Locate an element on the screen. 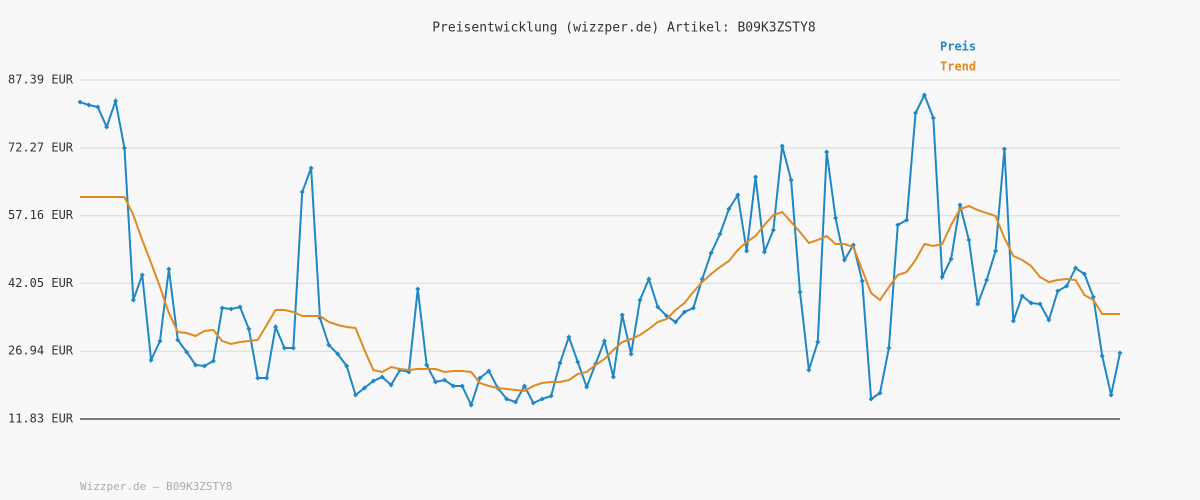  y-tick-label: 11.83 EUR is located at coordinates (41, 419).